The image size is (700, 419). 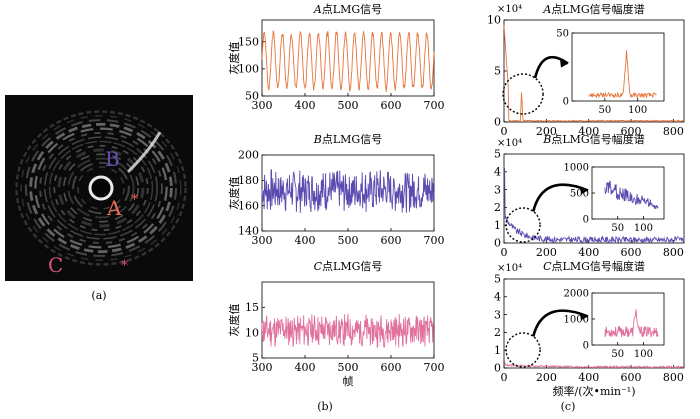 What do you see at coordinates (497, 296) in the screenshot?
I see `y-tick-label: 4` at bounding box center [497, 296].